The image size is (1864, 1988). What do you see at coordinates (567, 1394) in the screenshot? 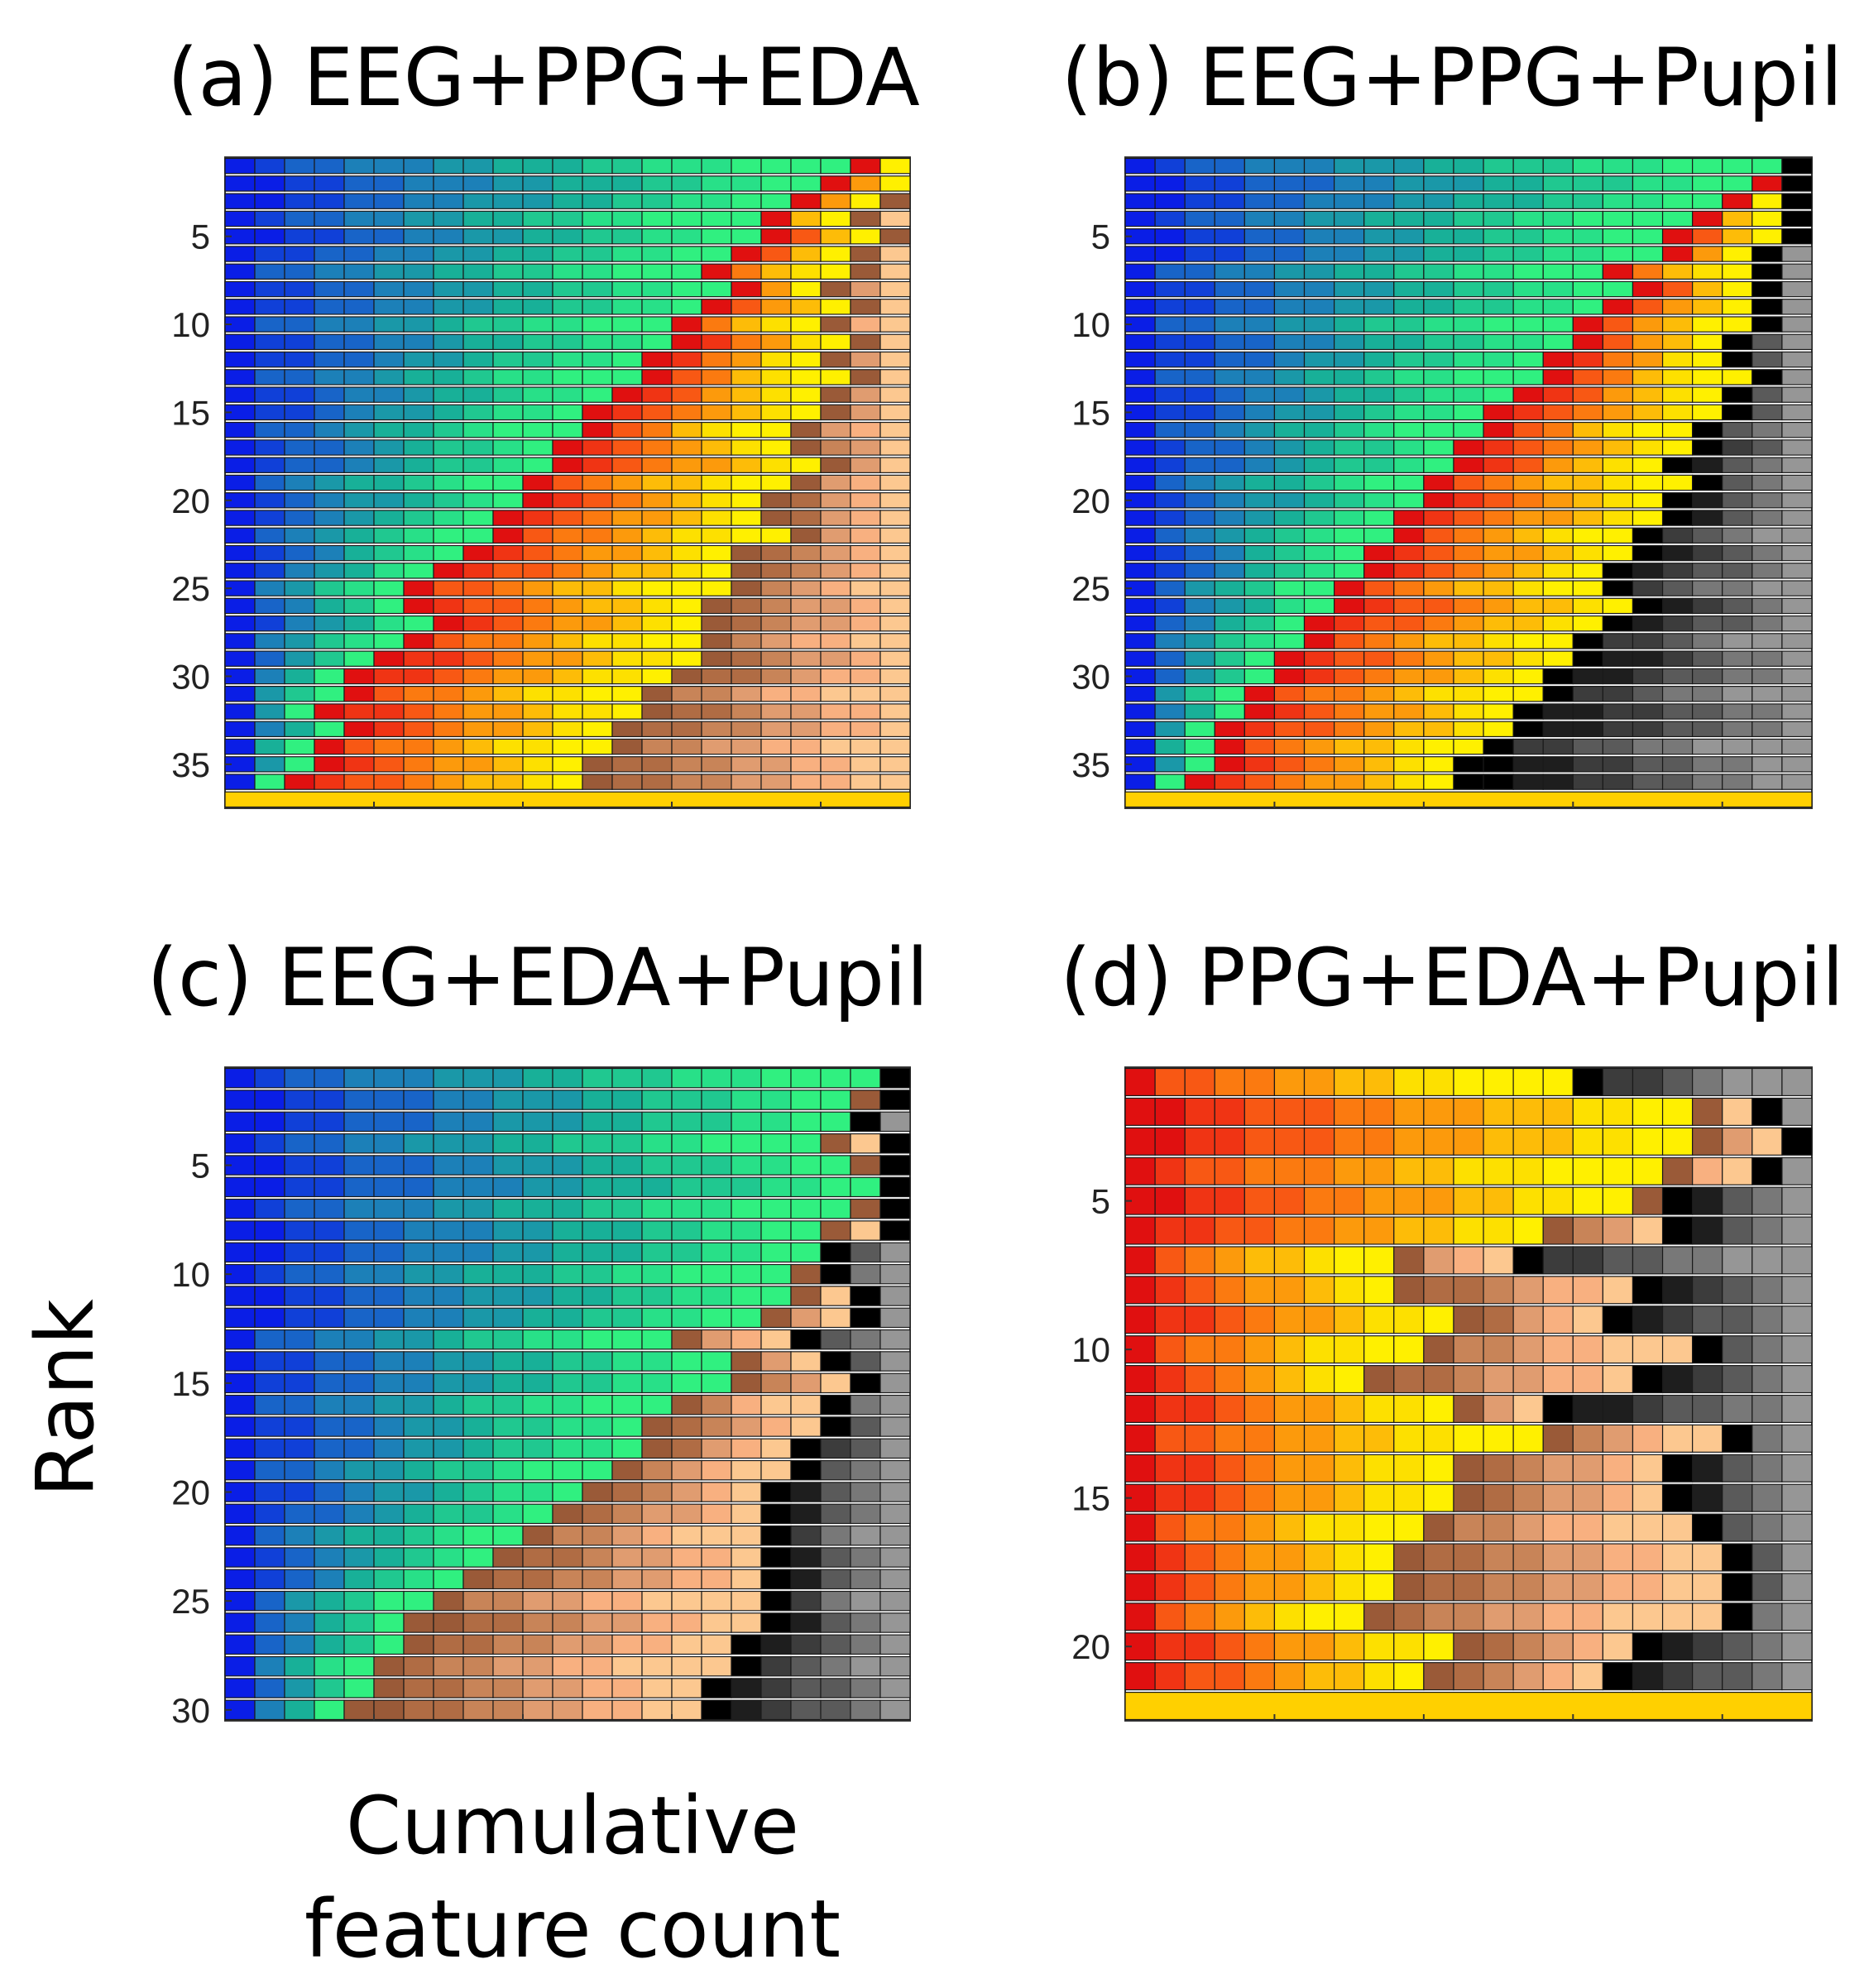
I see `plot-area` at bounding box center [567, 1394].